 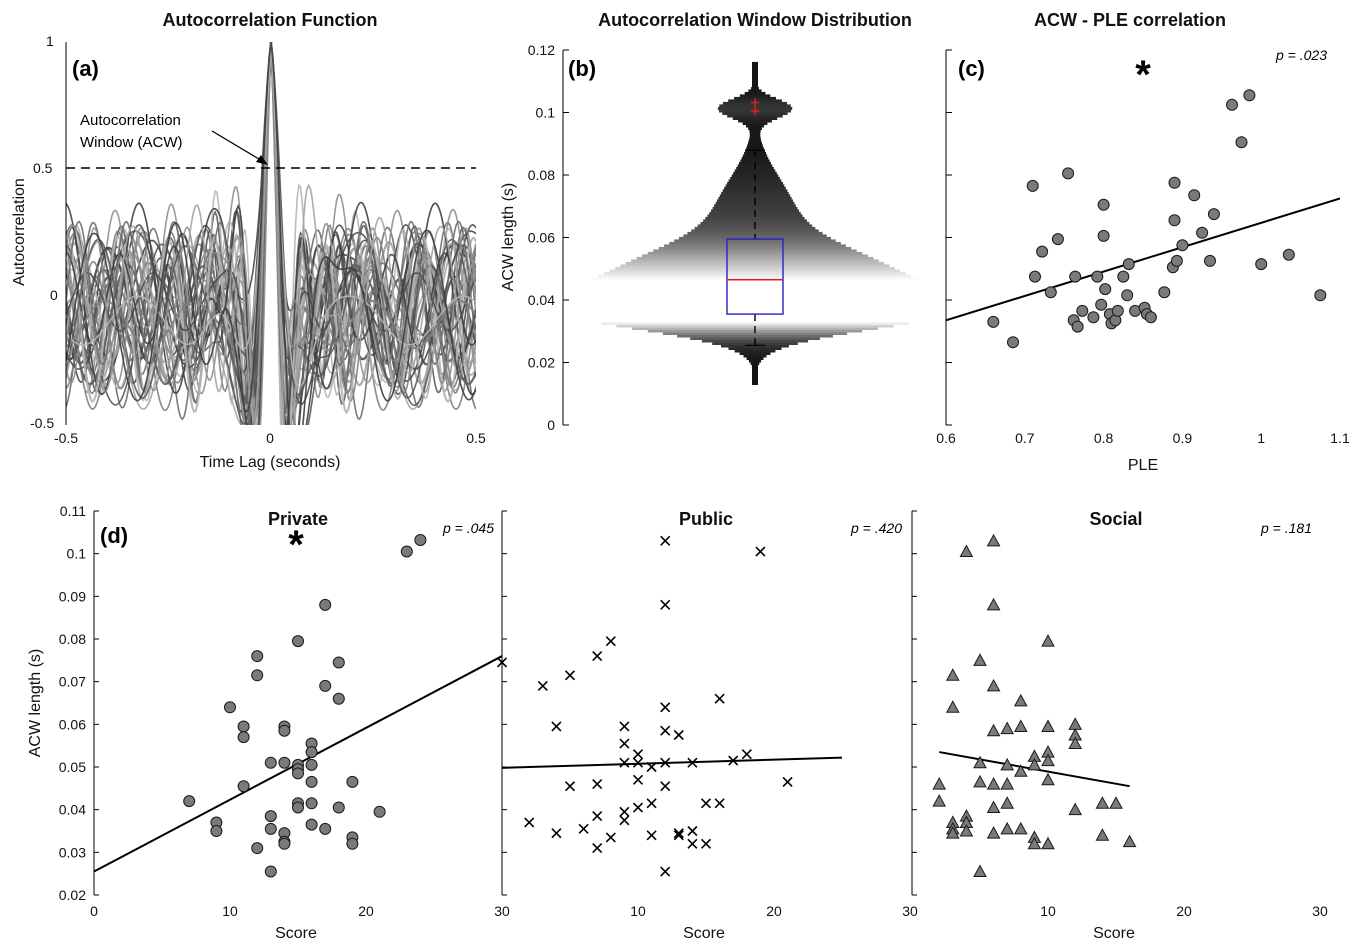 I want to click on panel-d-ytick-label: 0.05, so click(x=72, y=767).